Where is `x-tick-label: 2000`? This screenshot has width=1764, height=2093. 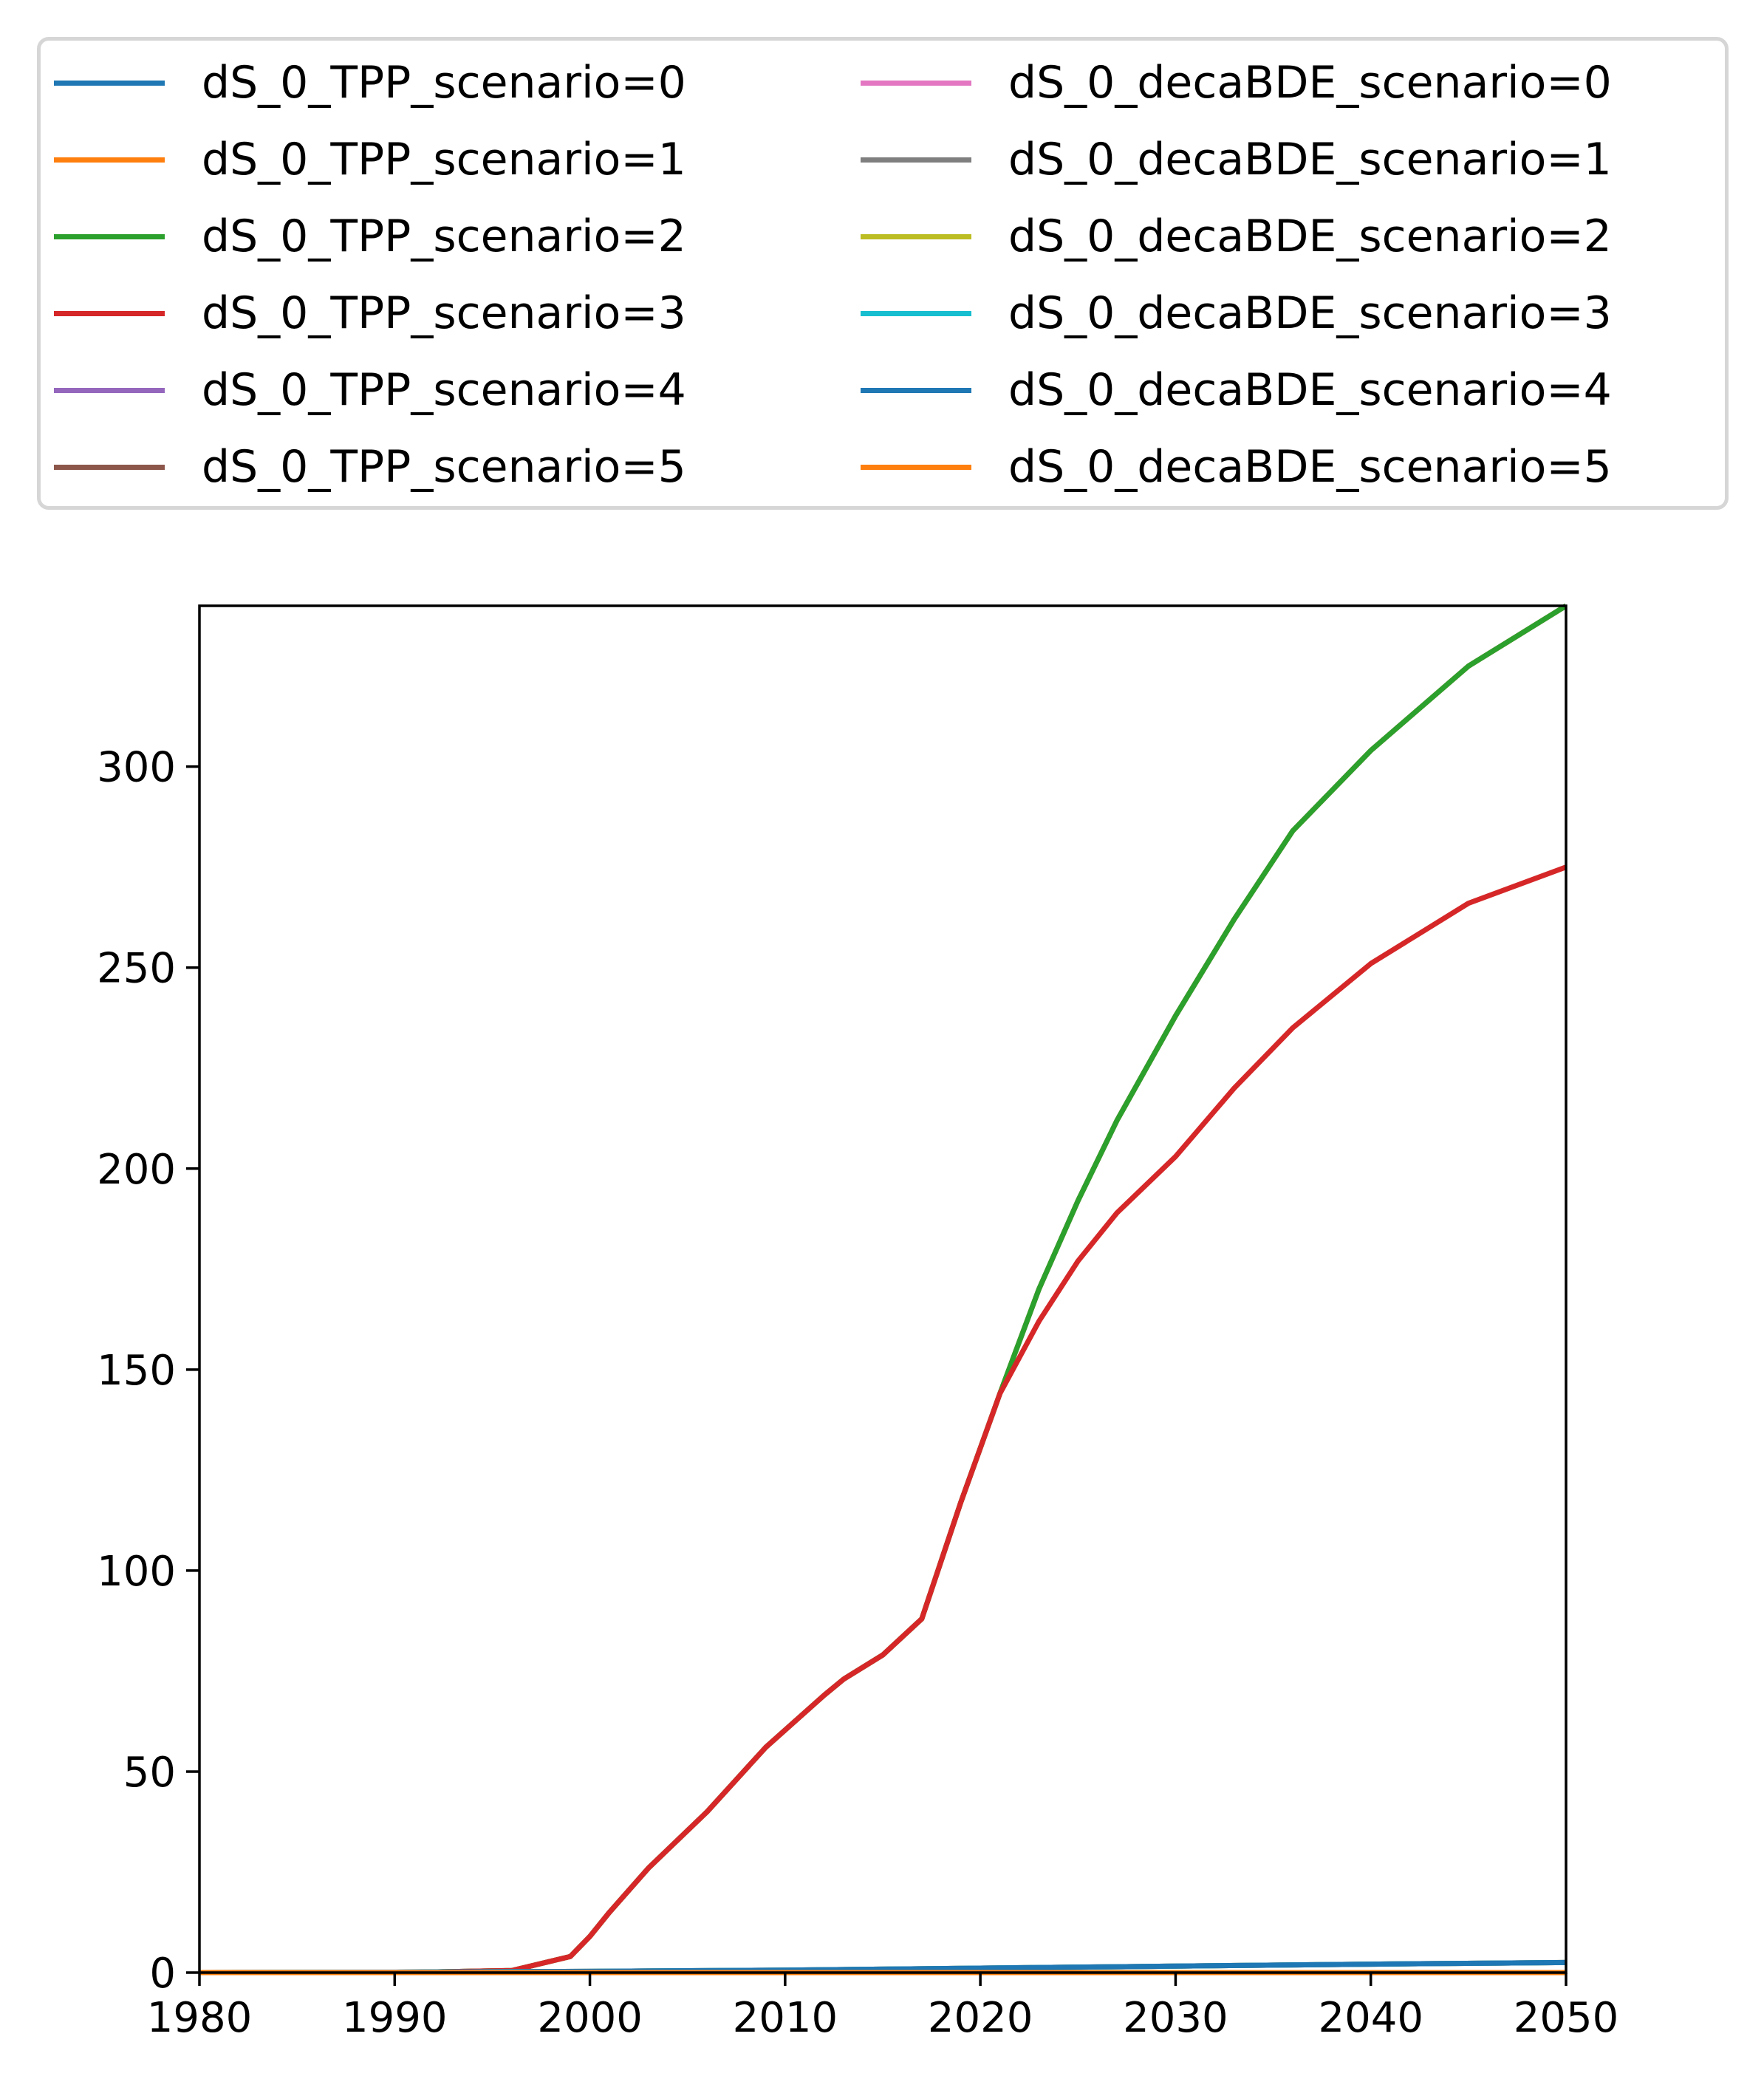 x-tick-label: 2000 is located at coordinates (590, 2018).